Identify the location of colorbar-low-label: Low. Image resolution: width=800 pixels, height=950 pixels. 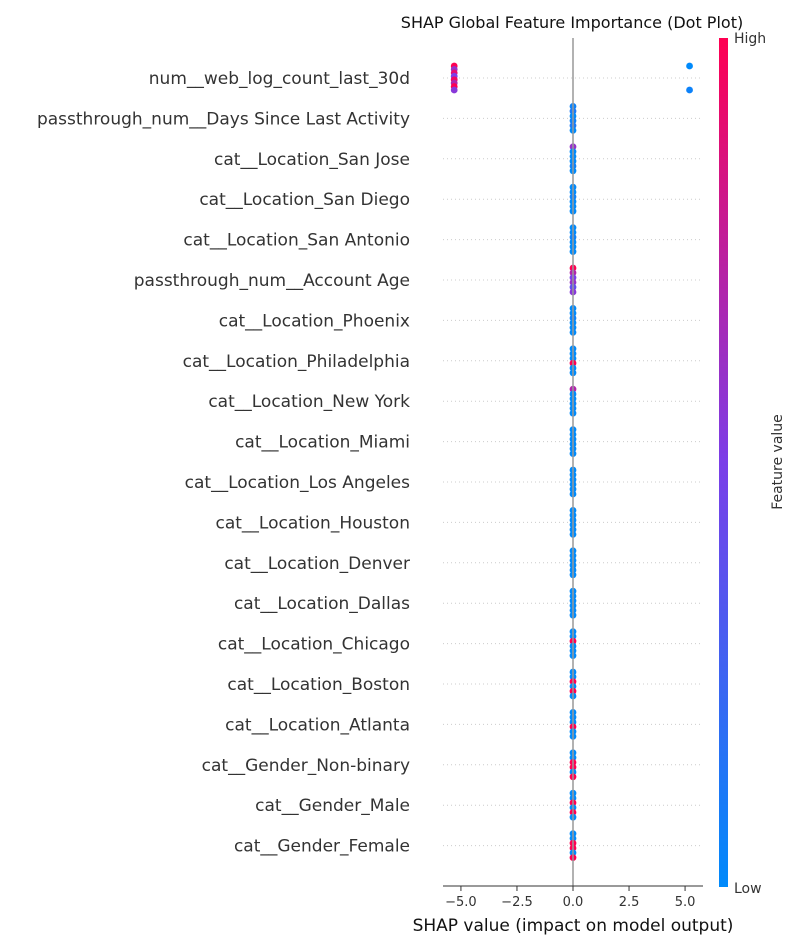
(748, 889).